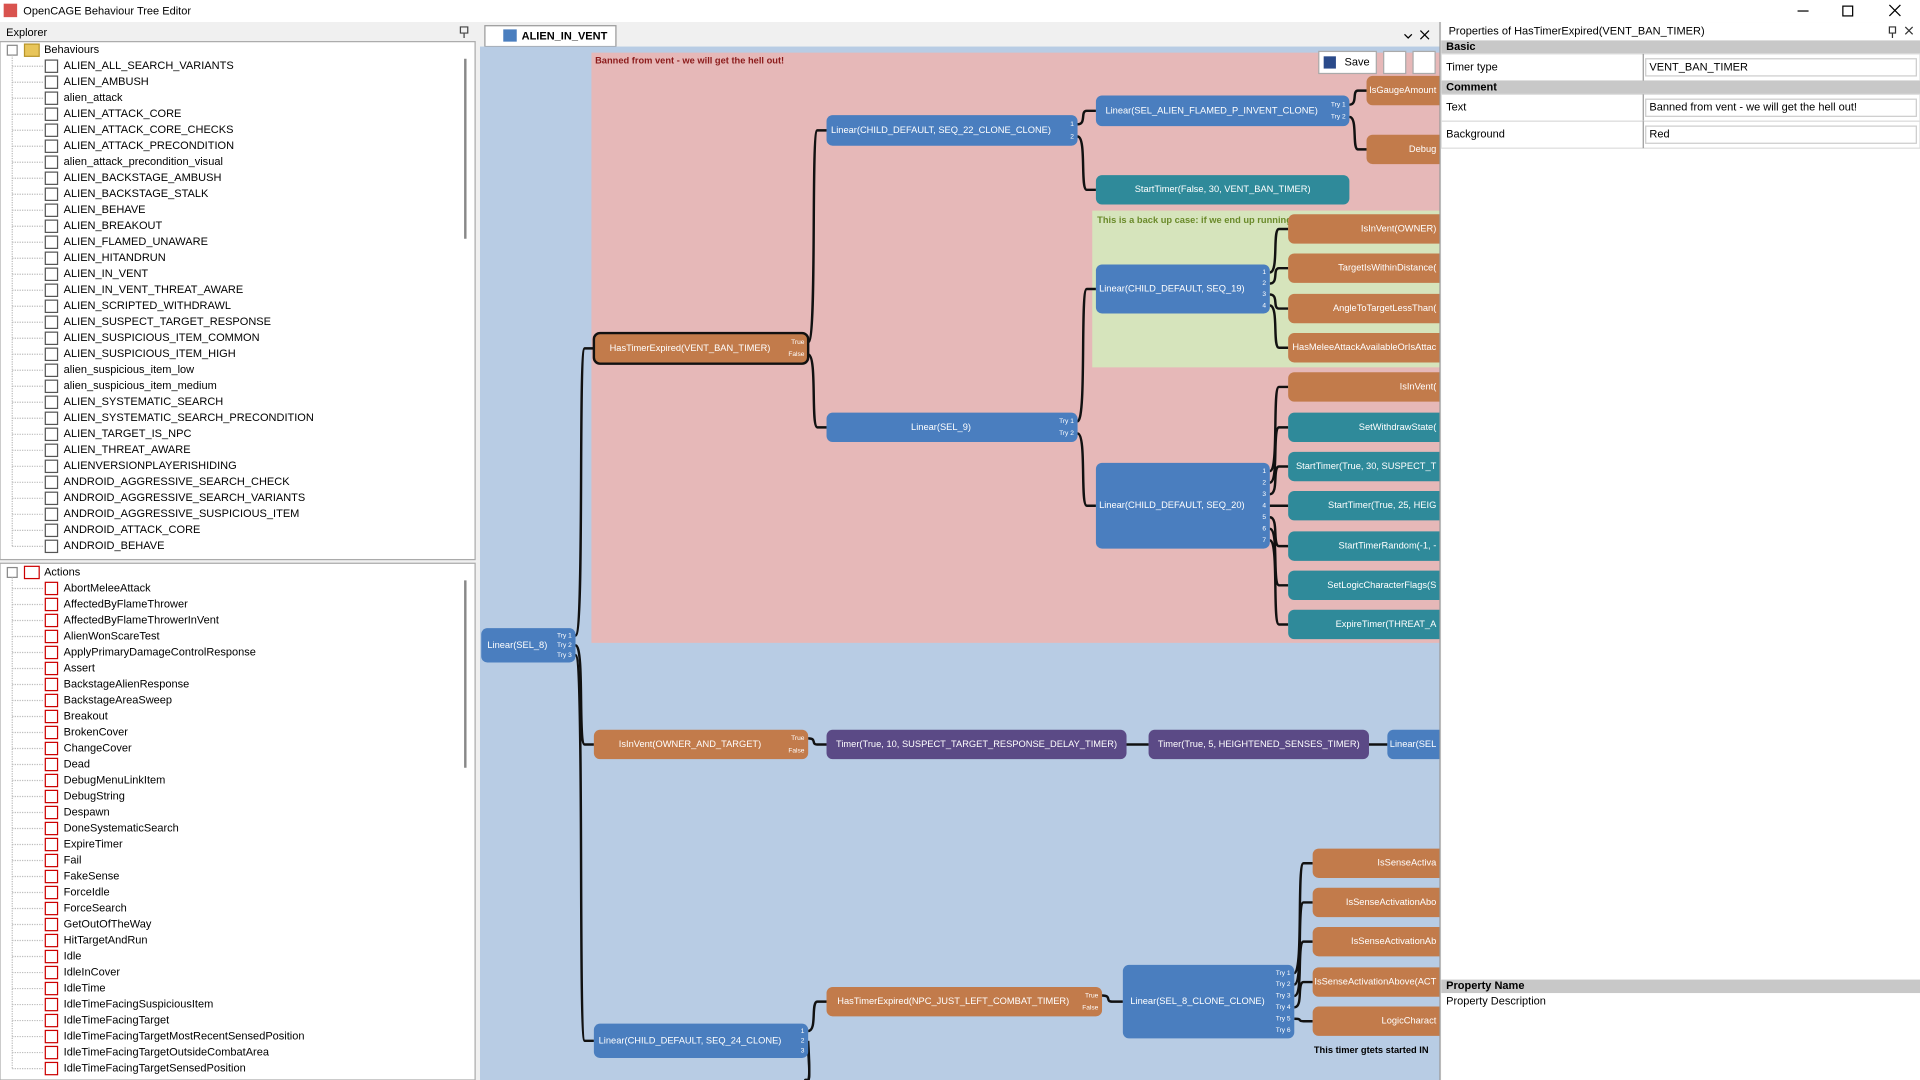 The width and height of the screenshot is (1920, 1080). Describe the element at coordinates (517, 645) in the screenshot. I see `node-label: Linear(SEL_8)` at that location.